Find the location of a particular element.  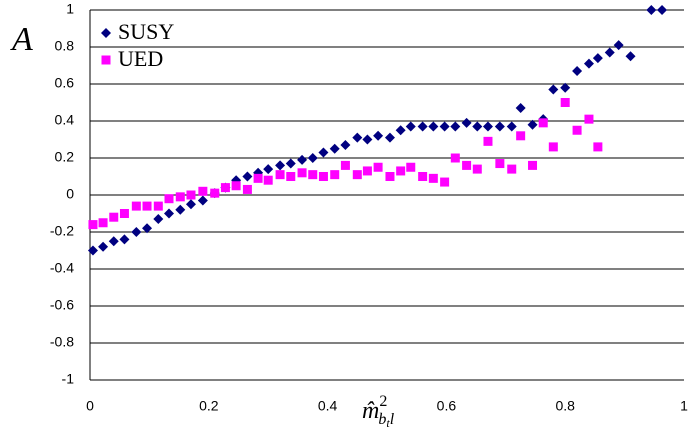

legend-label: SUSY is located at coordinates (146, 31).